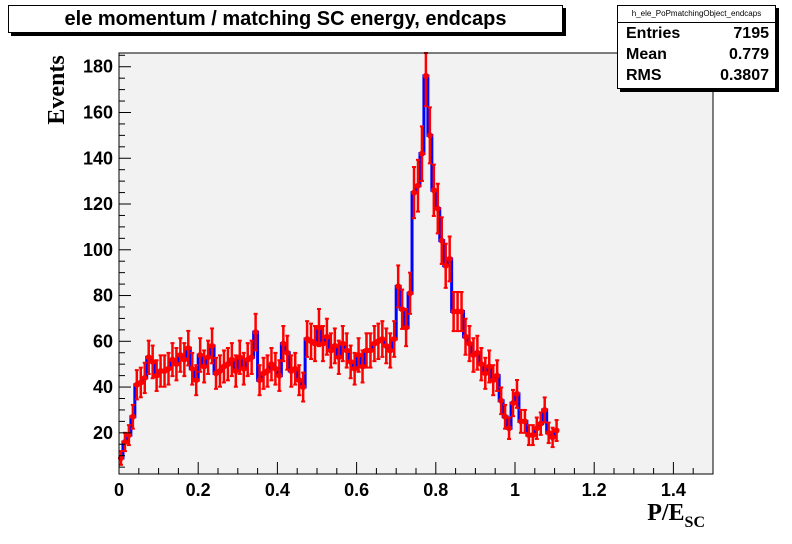 This screenshot has height=544, width=792. What do you see at coordinates (98, 250) in the screenshot?
I see `y-tick-label: 100` at bounding box center [98, 250].